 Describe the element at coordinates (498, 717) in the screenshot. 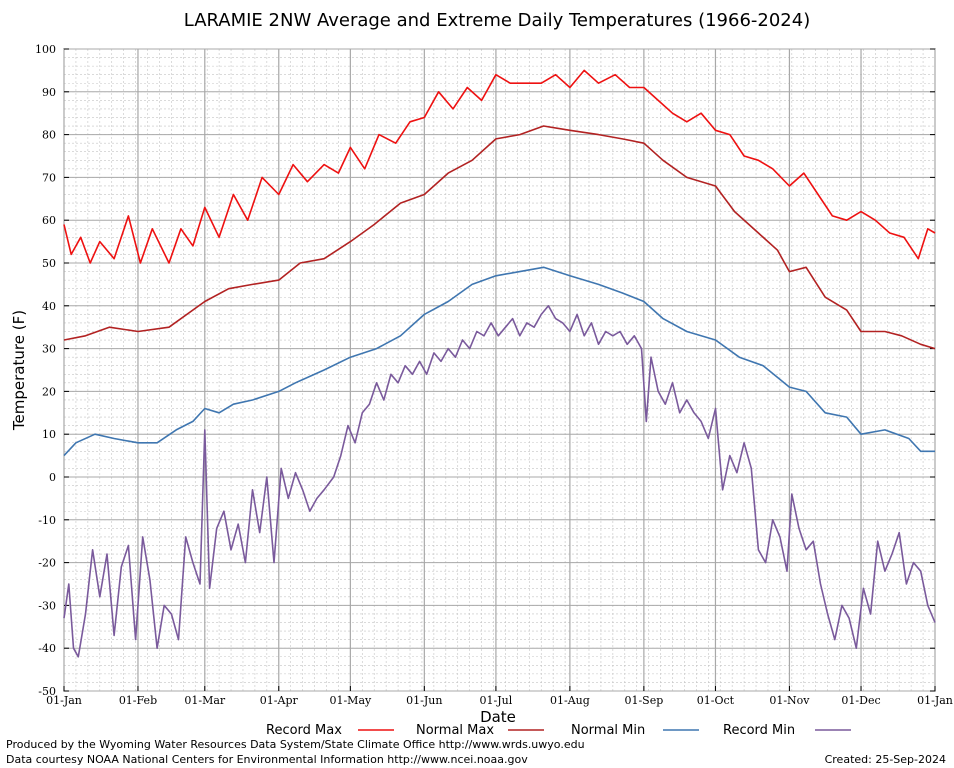

I see `x-axis-label: Date` at that location.